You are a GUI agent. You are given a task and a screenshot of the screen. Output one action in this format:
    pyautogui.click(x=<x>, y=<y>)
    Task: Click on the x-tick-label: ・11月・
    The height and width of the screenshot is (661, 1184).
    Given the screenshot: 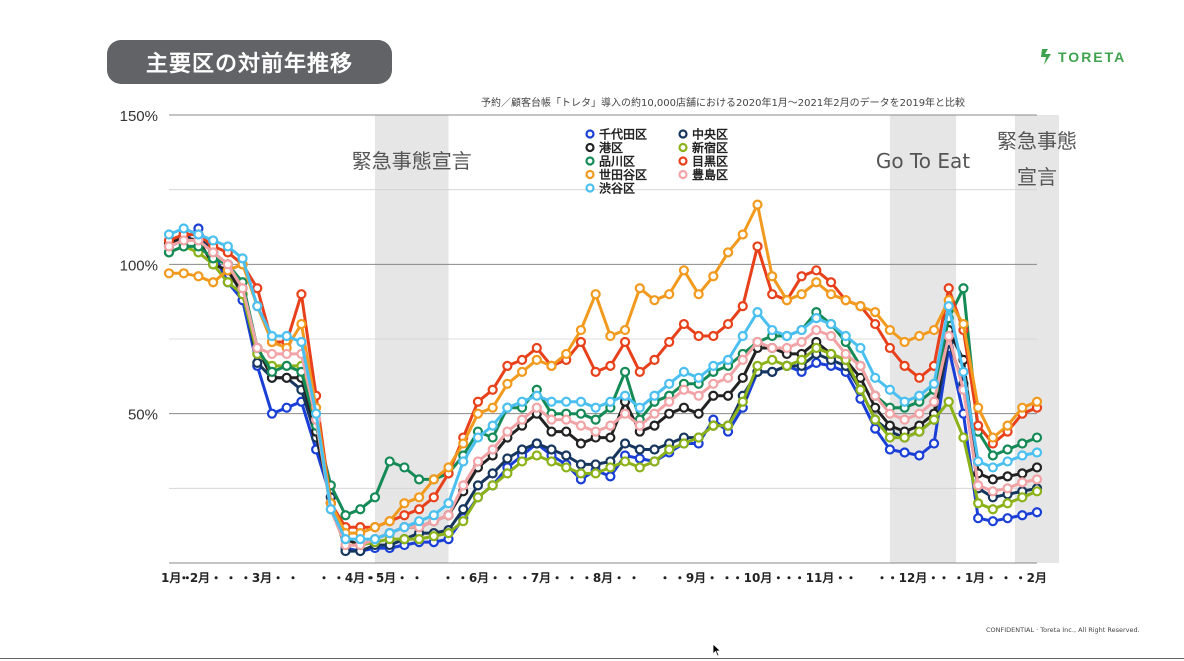 What is the action you would take?
    pyautogui.click(x=820, y=578)
    